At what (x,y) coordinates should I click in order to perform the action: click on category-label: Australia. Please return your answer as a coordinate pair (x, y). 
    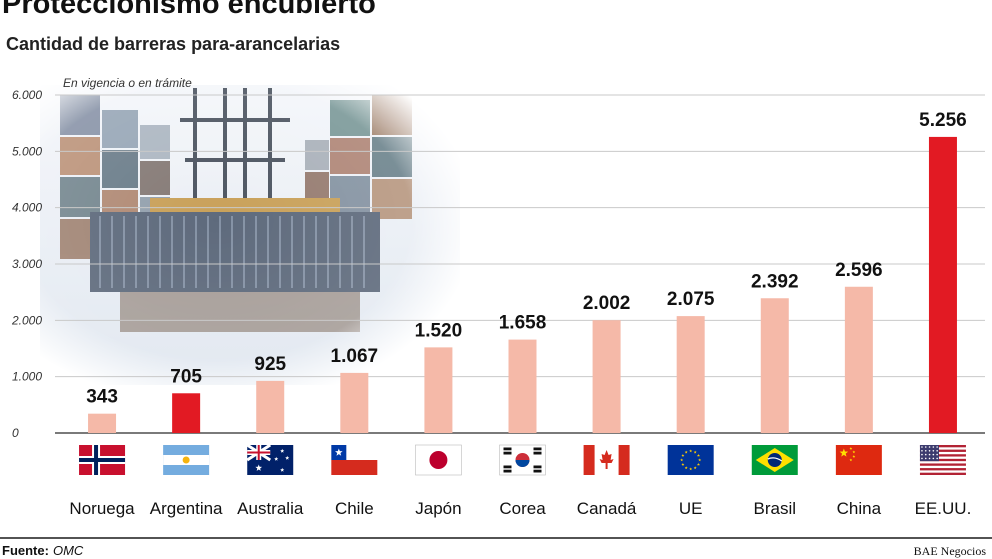
    Looking at the image, I should click on (270, 508).